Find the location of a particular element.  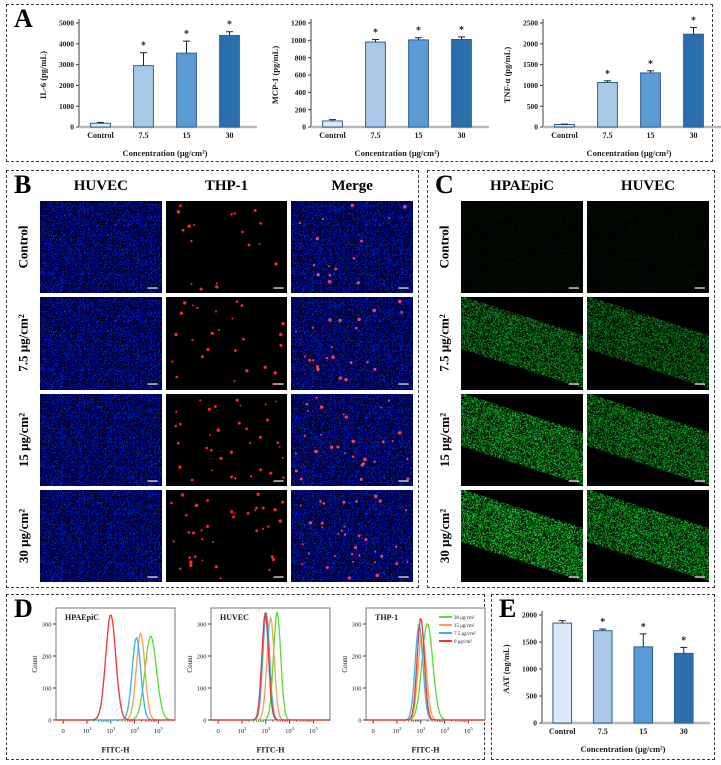

svg-text: 4000 is located at coordinates (66, 43).